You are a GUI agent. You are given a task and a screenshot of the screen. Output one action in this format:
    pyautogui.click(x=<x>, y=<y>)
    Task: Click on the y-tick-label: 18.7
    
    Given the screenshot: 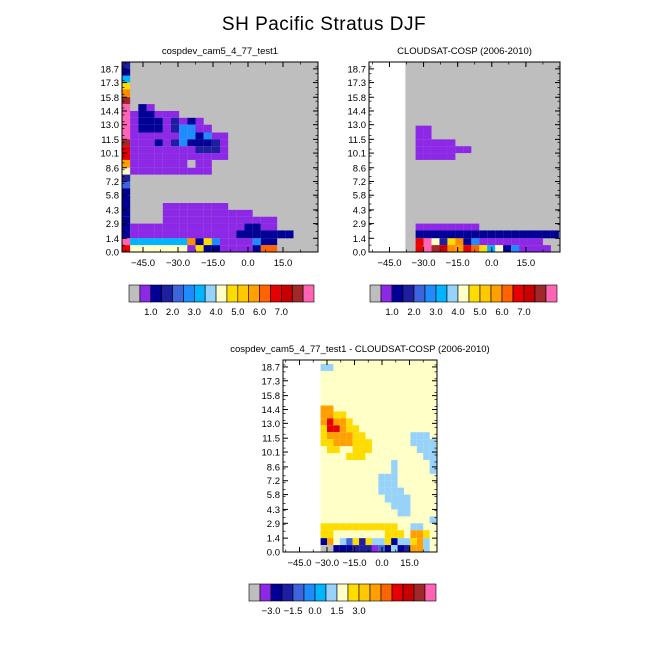 What is the action you would take?
    pyautogui.click(x=271, y=367)
    